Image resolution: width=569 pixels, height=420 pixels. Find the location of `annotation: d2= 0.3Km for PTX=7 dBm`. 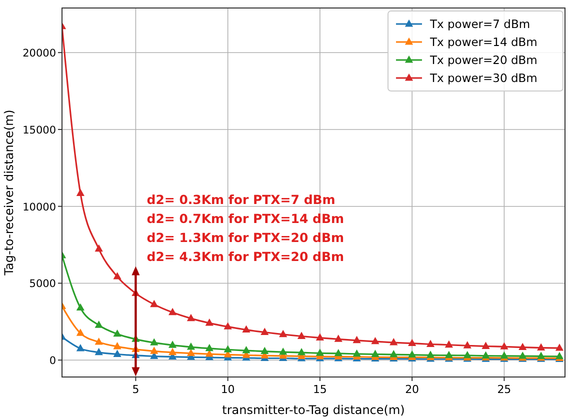

annotation: d2= 0.3Km for PTX=7 dBm is located at coordinates (241, 200).